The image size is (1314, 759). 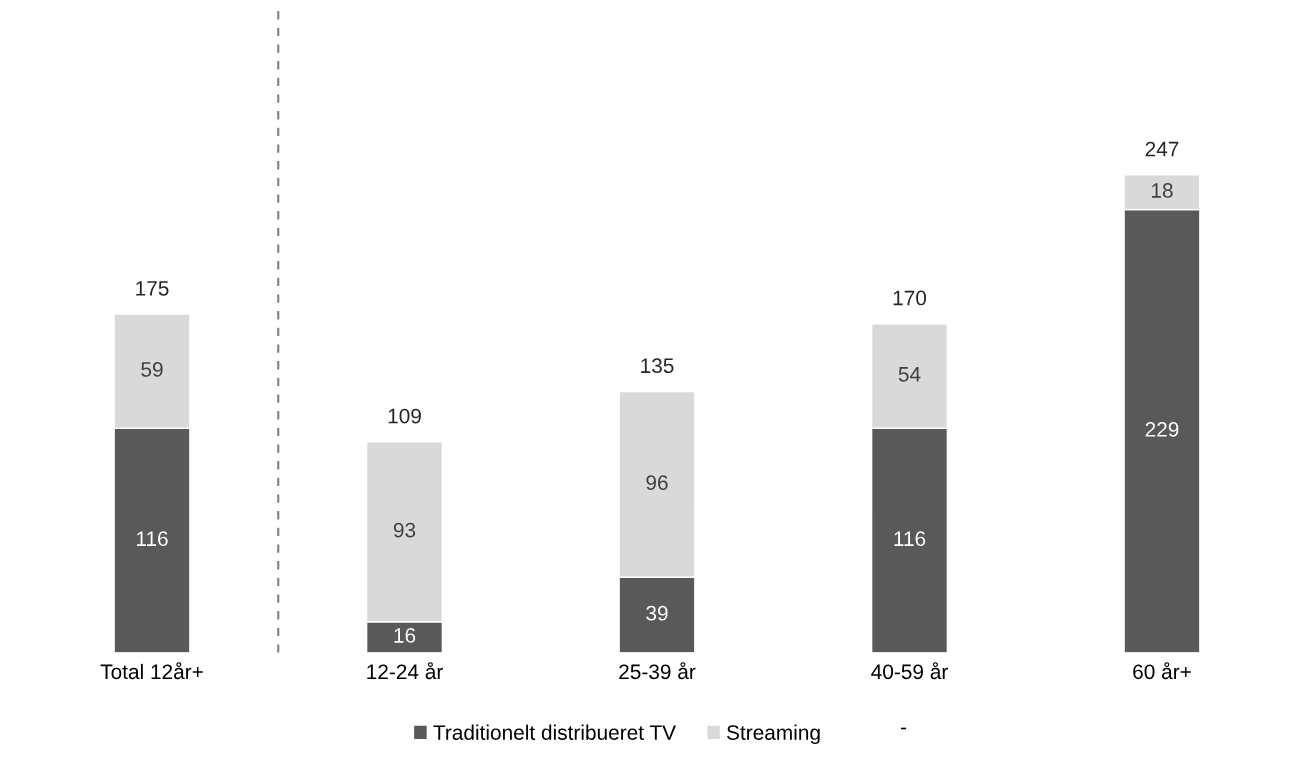 I want to click on x-tick-label: Total 12år+, so click(x=151, y=671).